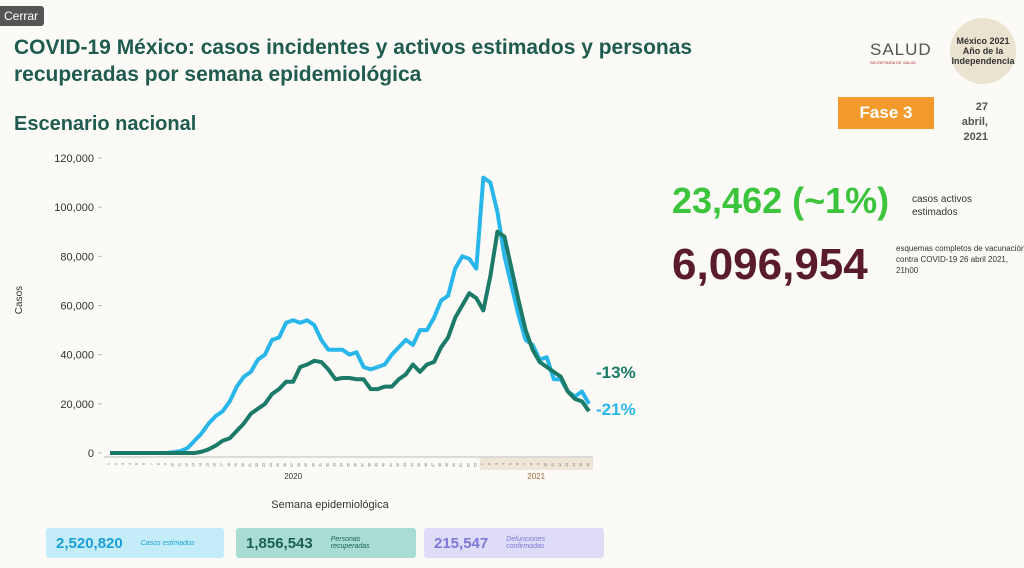  Describe the element at coordinates (22, 16) in the screenshot. I see `close-button: Cerrar` at that location.